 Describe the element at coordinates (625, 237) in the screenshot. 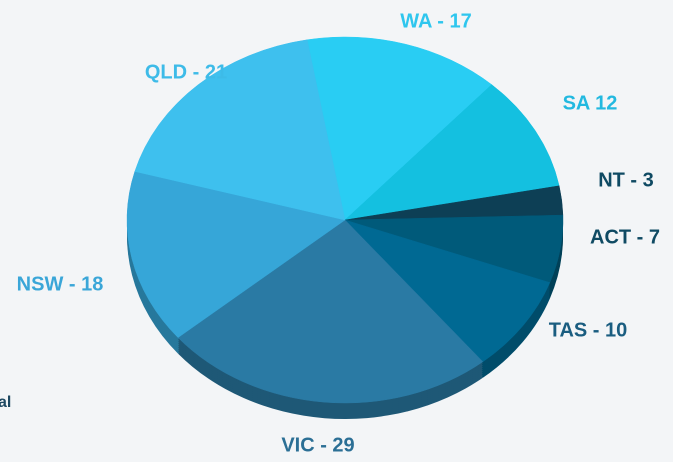

I see `data-label: ACT - 7` at that location.